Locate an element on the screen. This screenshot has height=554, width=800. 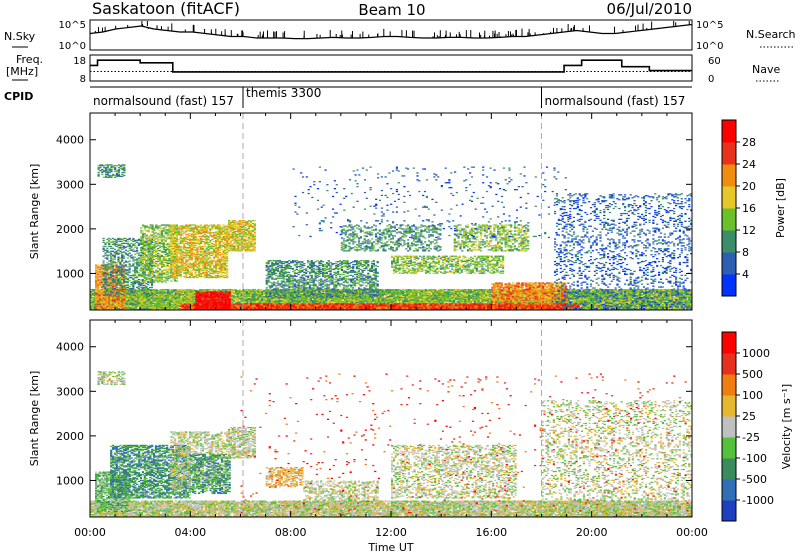
freq-left-tick-top: 18 is located at coordinates (79, 61).